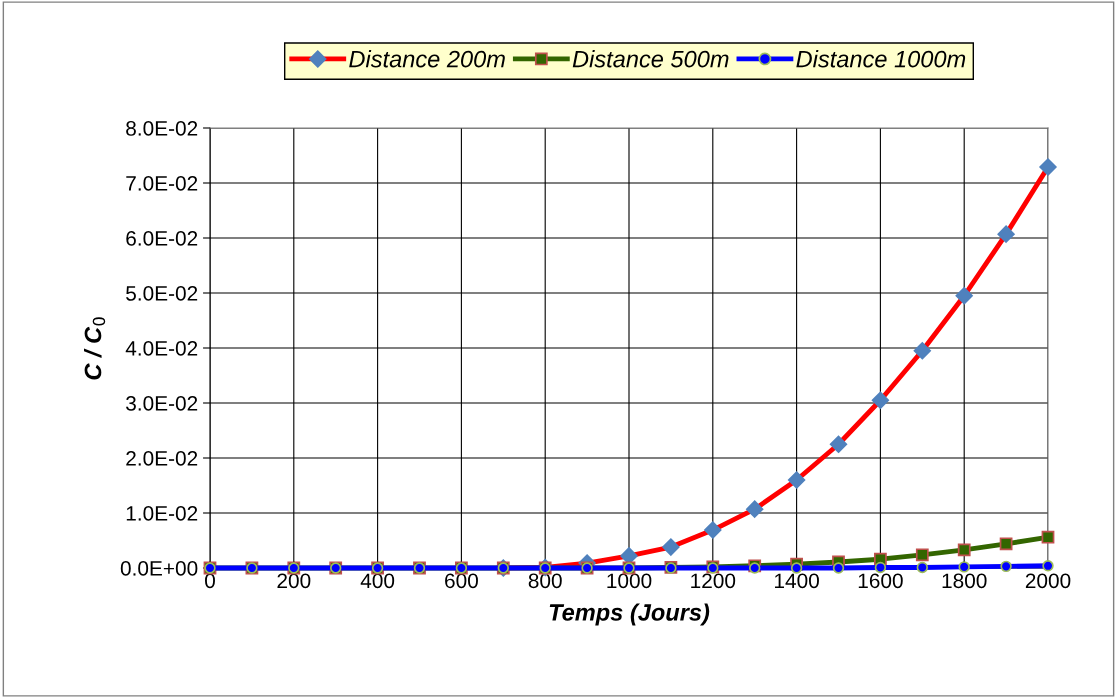 This screenshot has width=1117, height=698. What do you see at coordinates (162, 403) in the screenshot?
I see `y-tick-label: 3.0E-02` at bounding box center [162, 403].